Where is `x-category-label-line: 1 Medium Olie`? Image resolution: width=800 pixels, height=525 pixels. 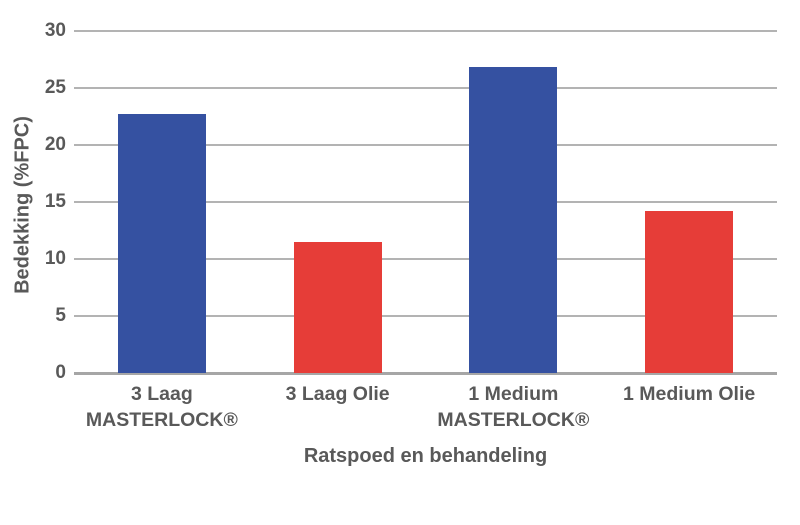
x-category-label-line: 1 Medium Olie is located at coordinates (689, 394).